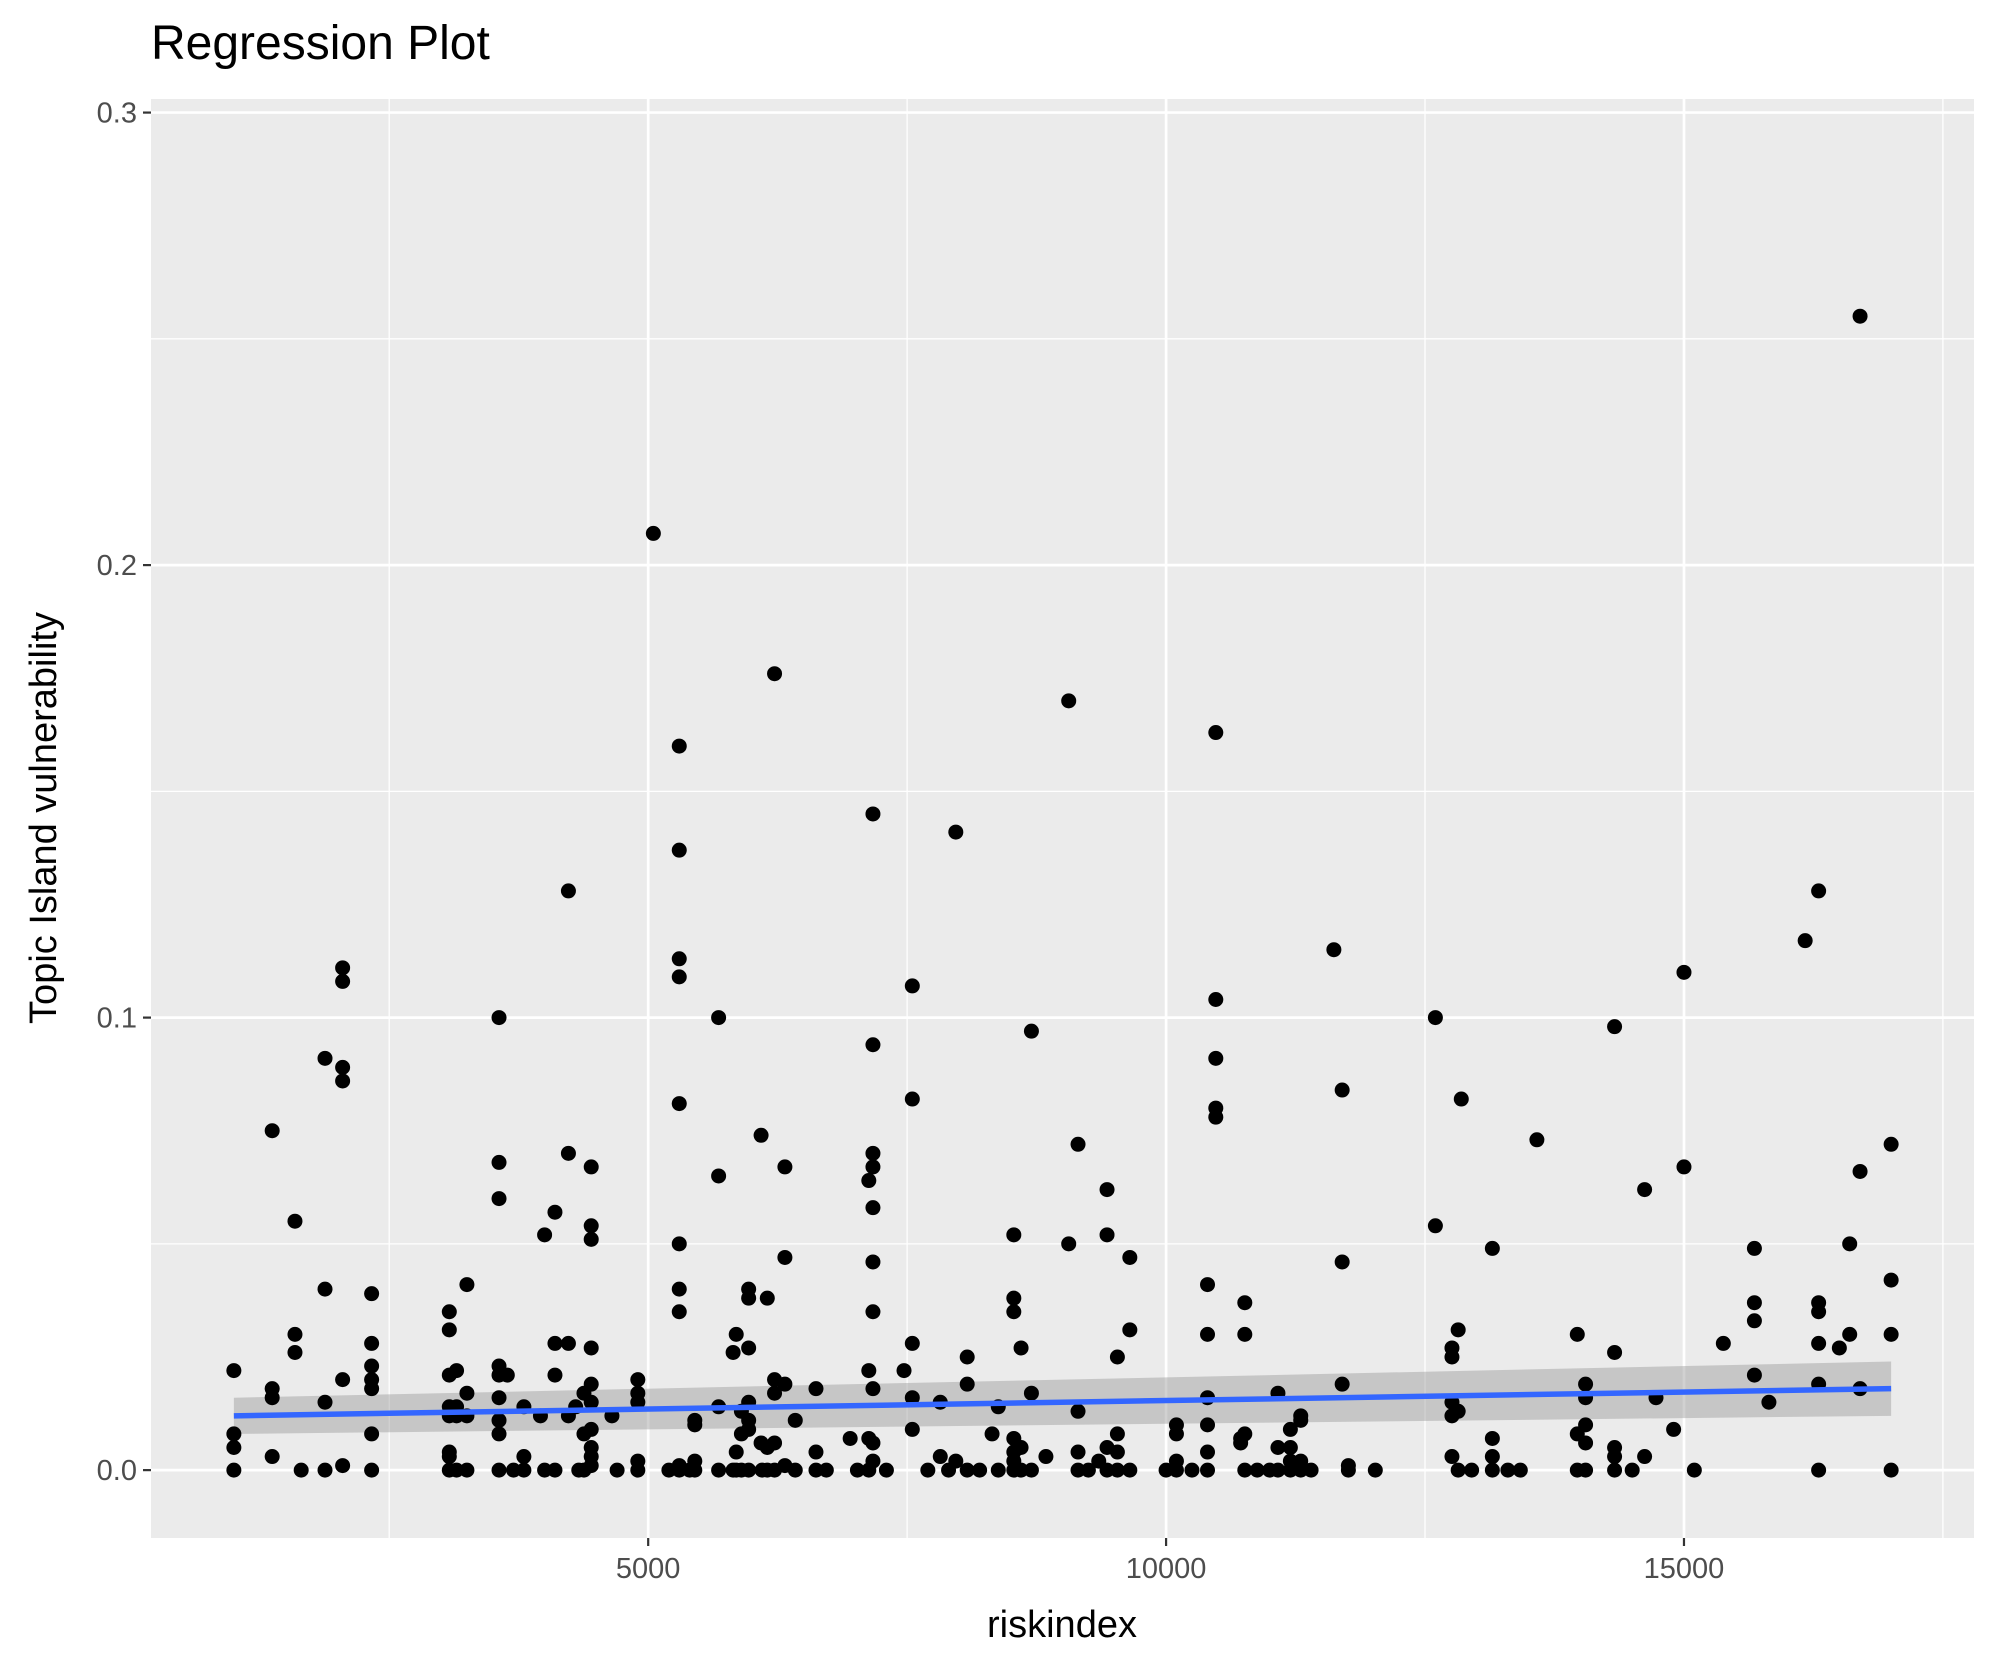  Describe the element at coordinates (44, 818) in the screenshot. I see `y-axis-title: Topic Island vulnerability` at that location.